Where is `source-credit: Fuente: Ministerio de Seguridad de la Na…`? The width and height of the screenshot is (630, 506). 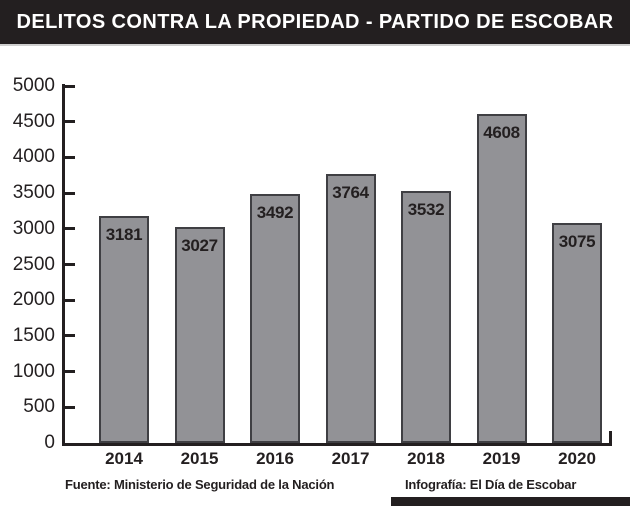
source-credit: Fuente: Ministerio de Seguridad de la Na… is located at coordinates (200, 484).